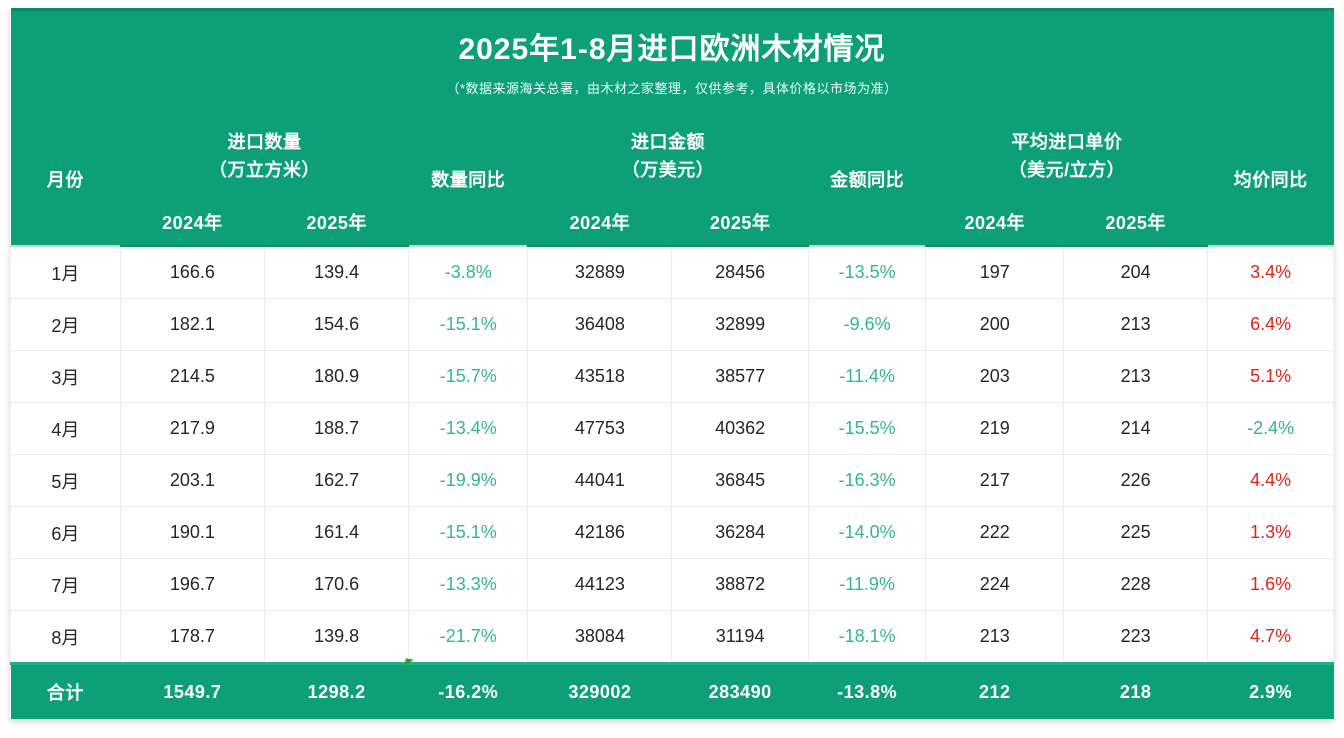 The height and width of the screenshot is (738, 1344). What do you see at coordinates (192, 637) in the screenshot?
I see `cell-qty-2024: 178.7` at bounding box center [192, 637].